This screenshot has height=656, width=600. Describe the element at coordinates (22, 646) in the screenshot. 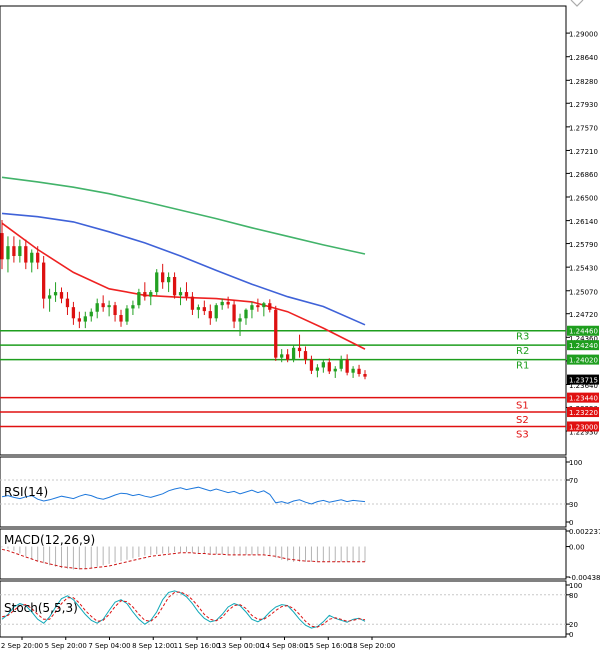

I see `time-tick-label: 2 Sep 20:00` at that location.